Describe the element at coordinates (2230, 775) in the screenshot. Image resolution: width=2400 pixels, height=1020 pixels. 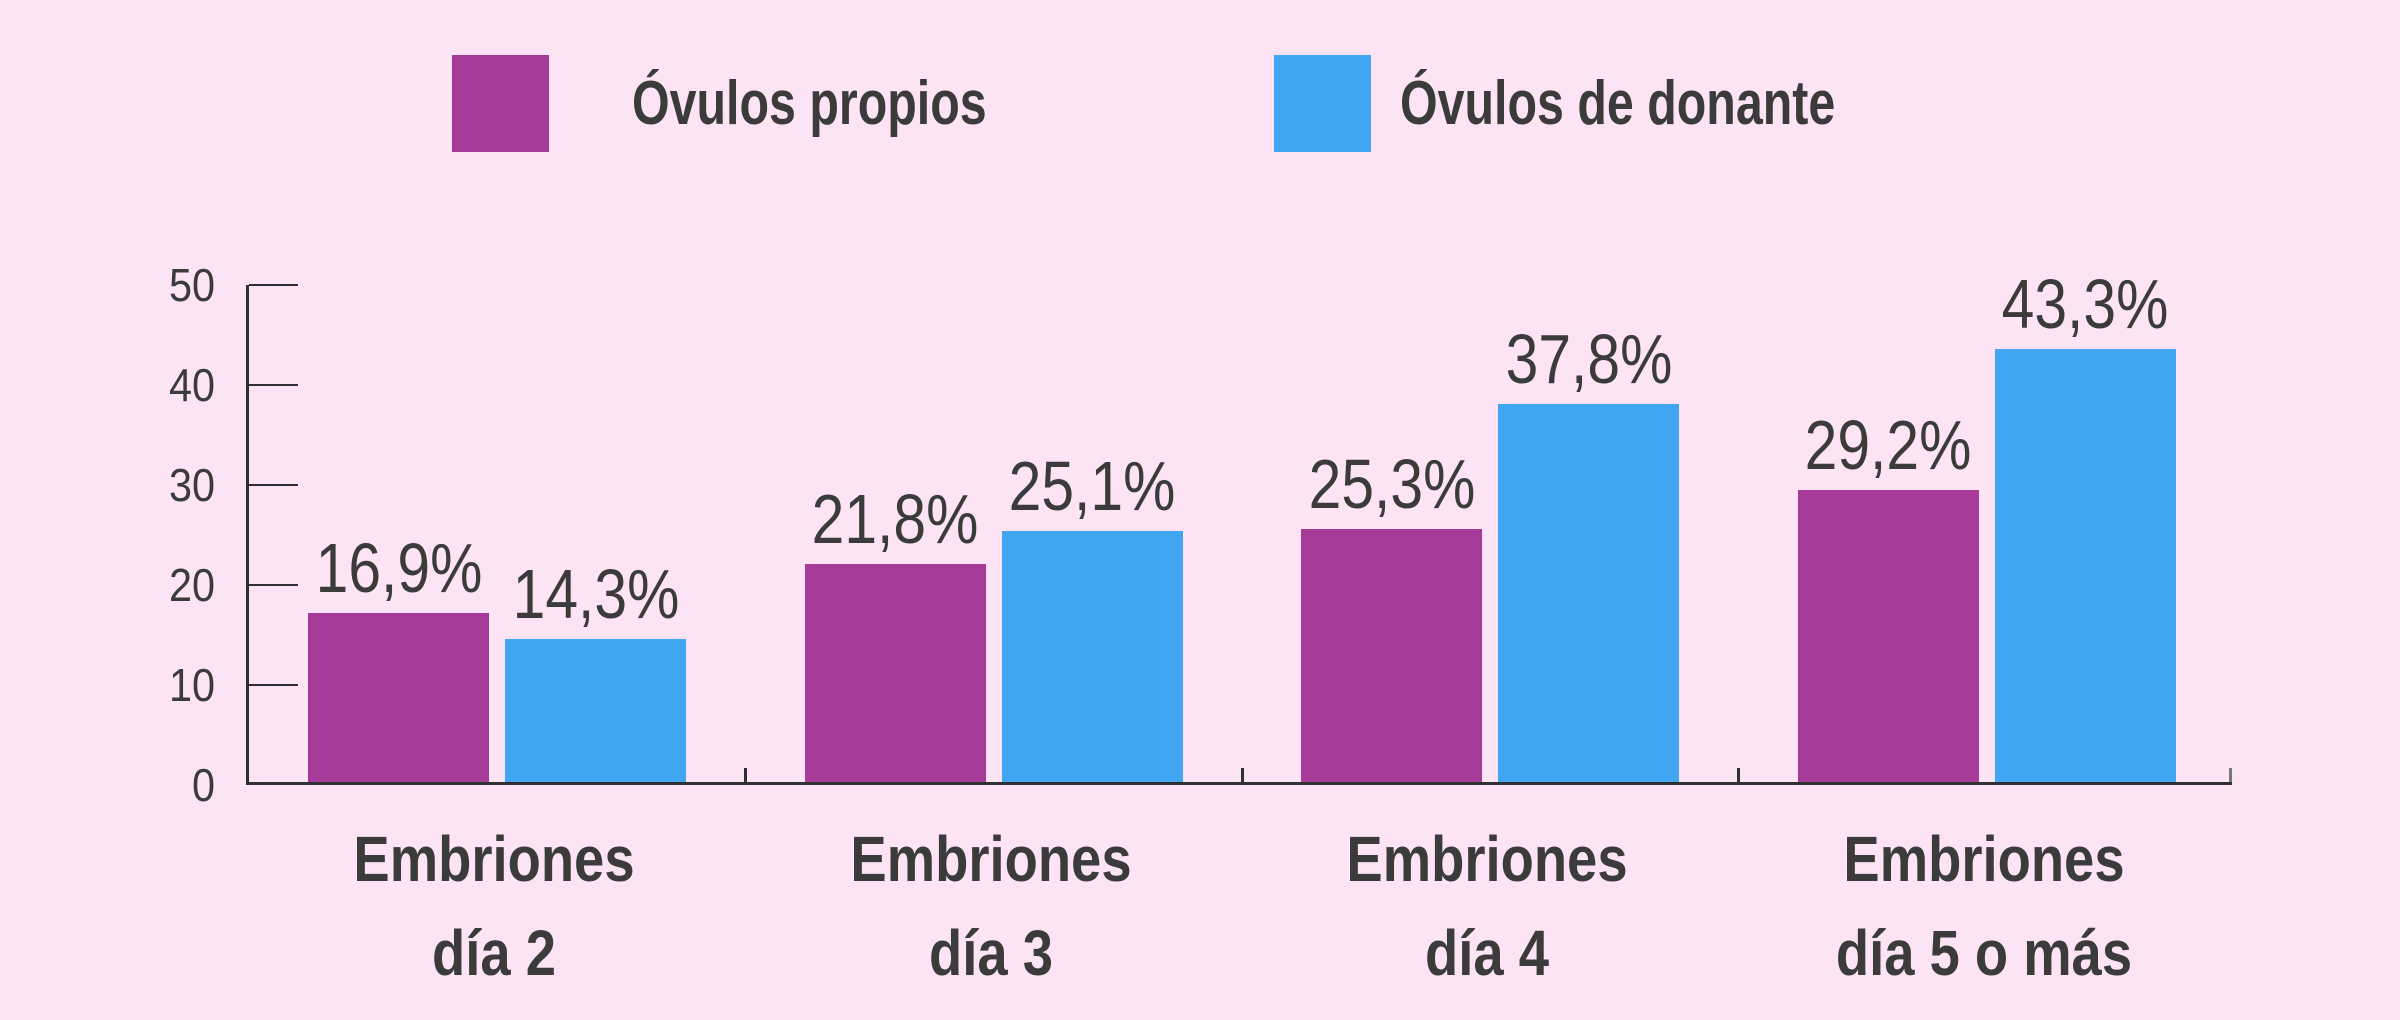
I see `x-axis-end-tick` at that location.